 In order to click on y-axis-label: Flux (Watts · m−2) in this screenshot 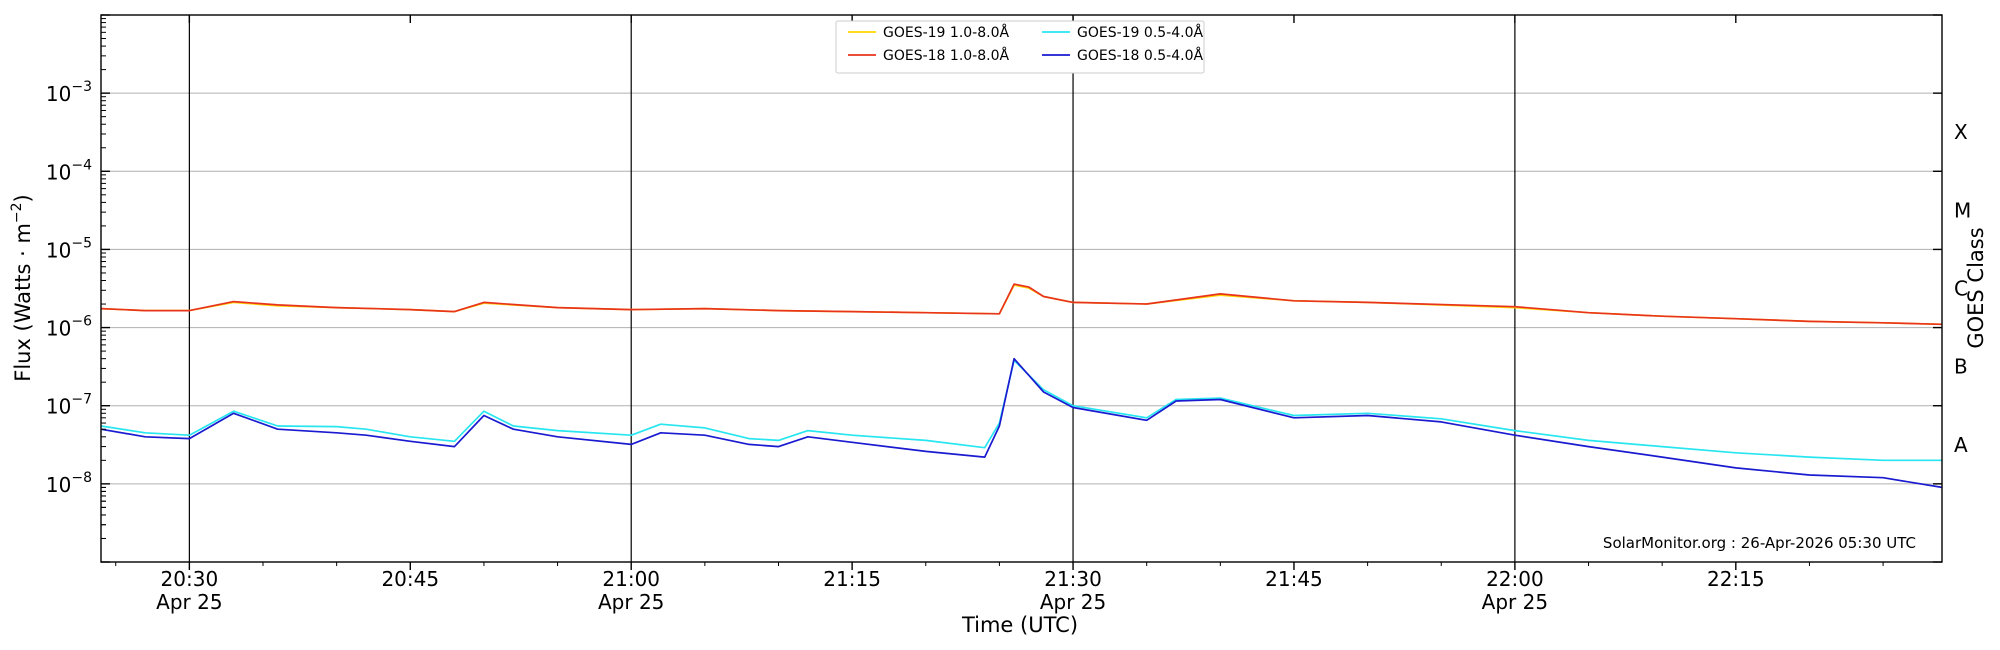, I will do `click(22, 288)`.